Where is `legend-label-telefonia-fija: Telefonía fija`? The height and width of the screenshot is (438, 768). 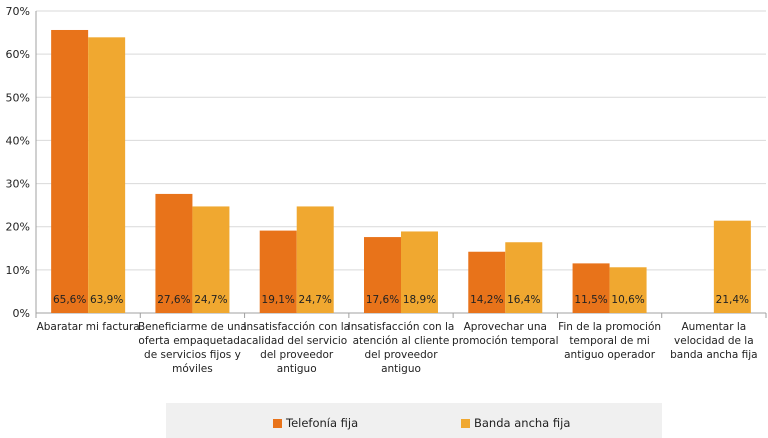
legend-label-telefonia-fija: Telefonía fija is located at coordinates (322, 423).